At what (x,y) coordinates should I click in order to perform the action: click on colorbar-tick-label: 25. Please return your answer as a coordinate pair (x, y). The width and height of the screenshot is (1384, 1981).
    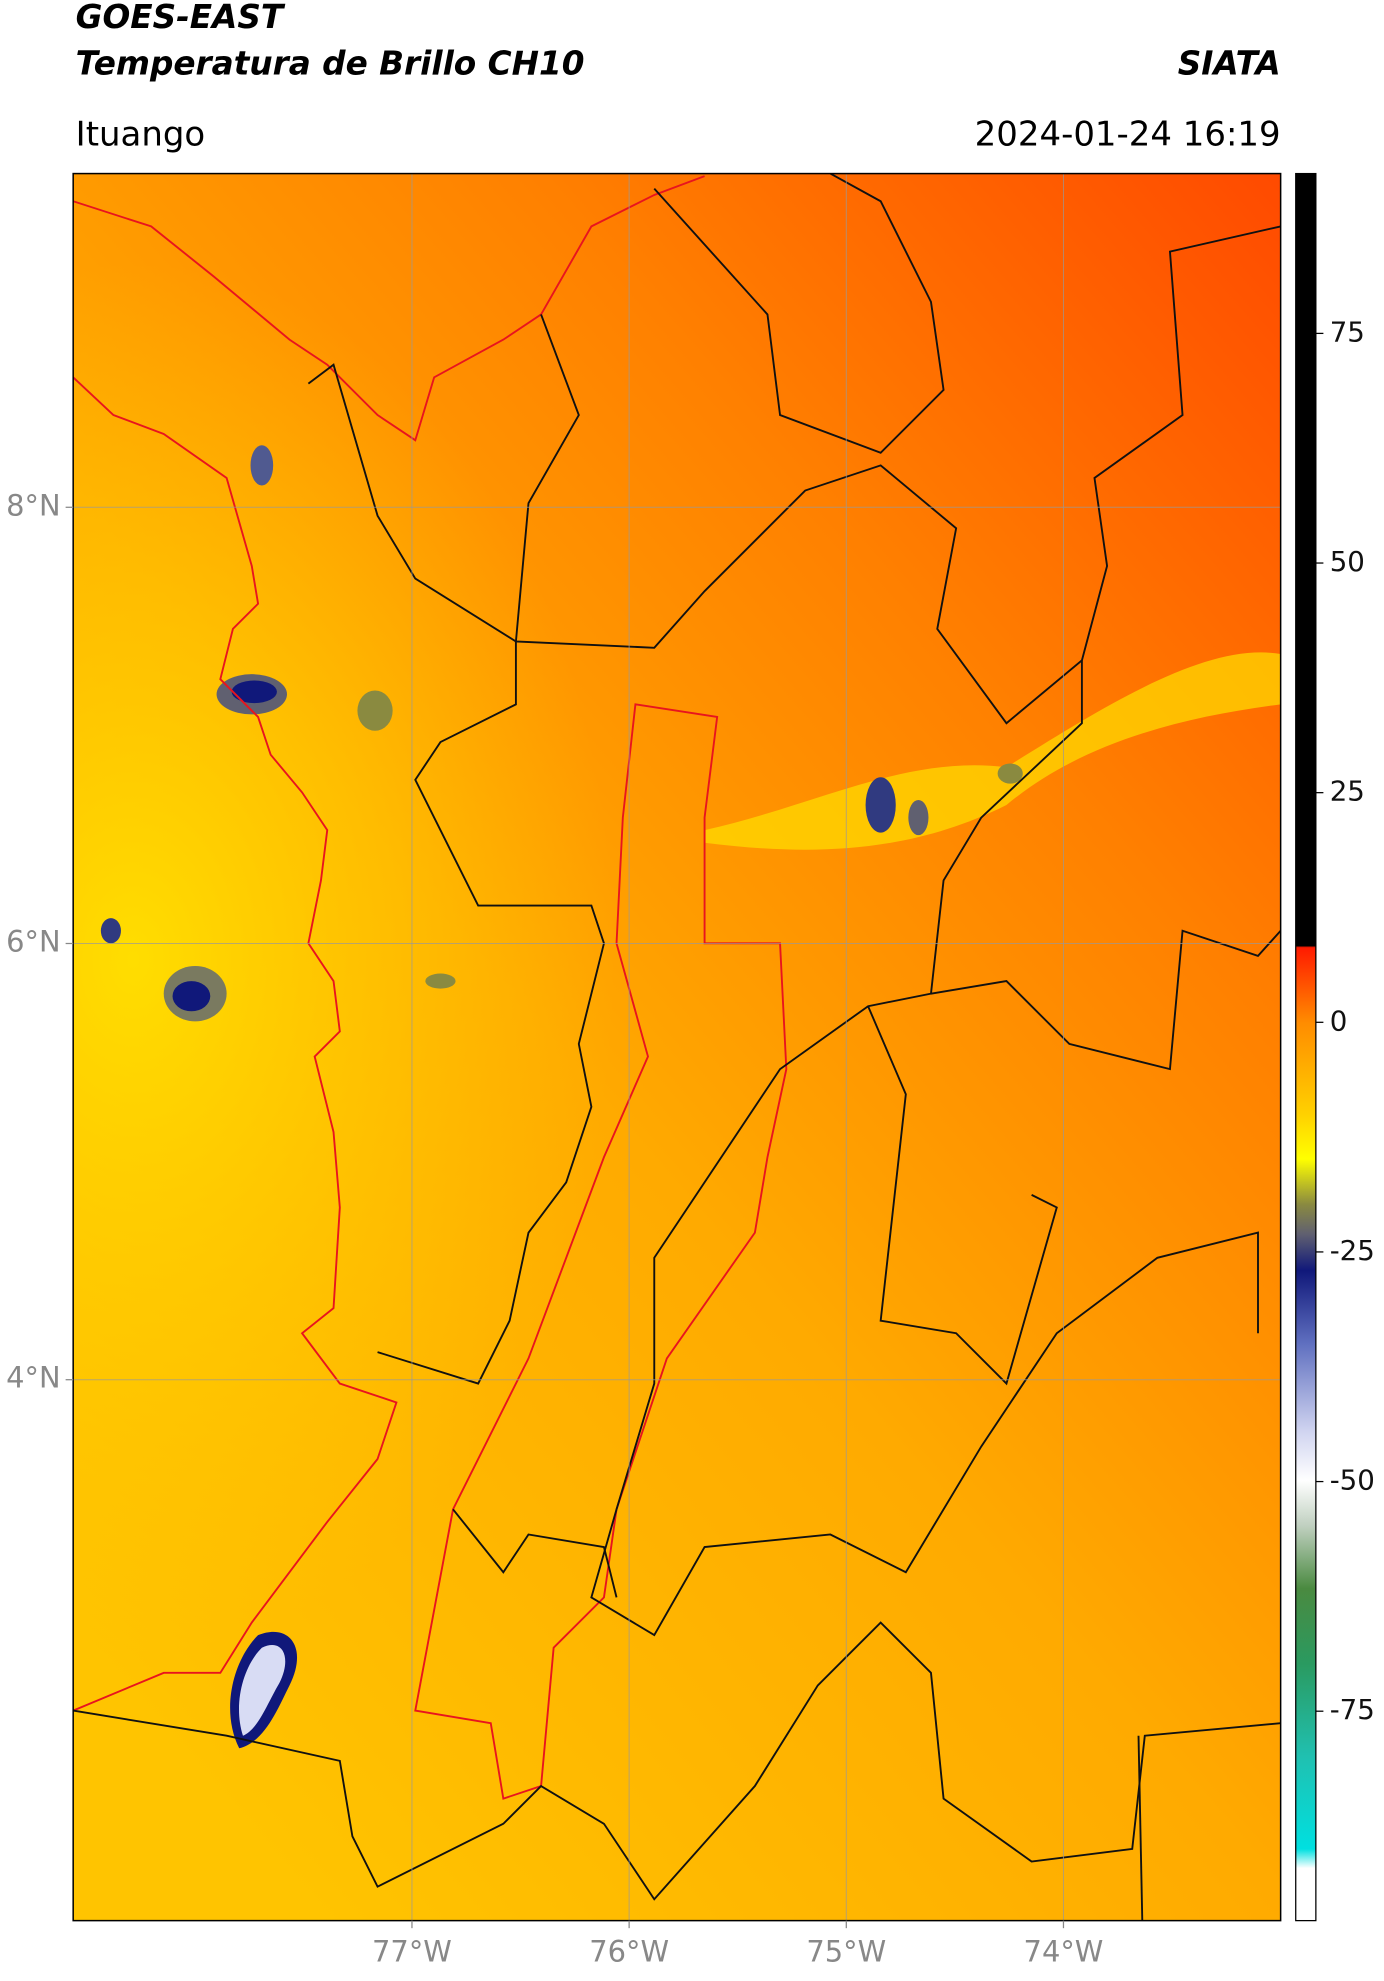
    Looking at the image, I should click on (1347, 791).